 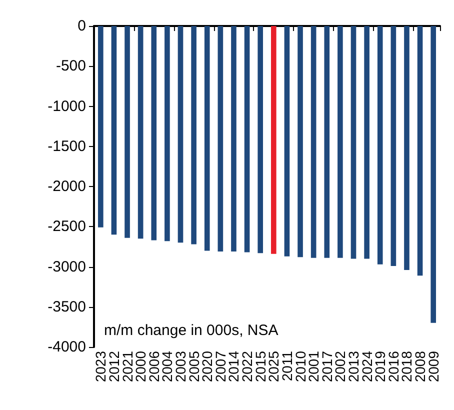 What do you see at coordinates (167, 366) in the screenshot?
I see `x-tick-label: 2004` at bounding box center [167, 366].